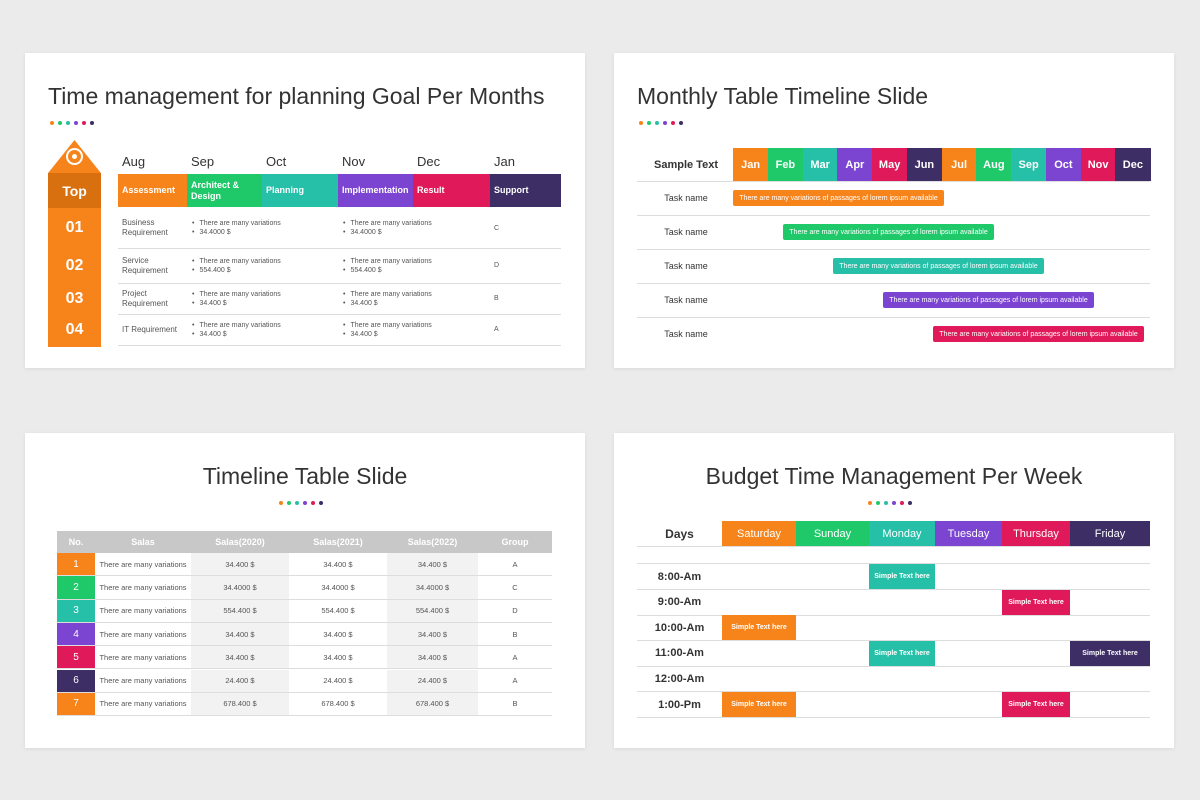 The image size is (1200, 800). Describe the element at coordinates (74, 156) in the screenshot. I see `target-icon-core` at that location.